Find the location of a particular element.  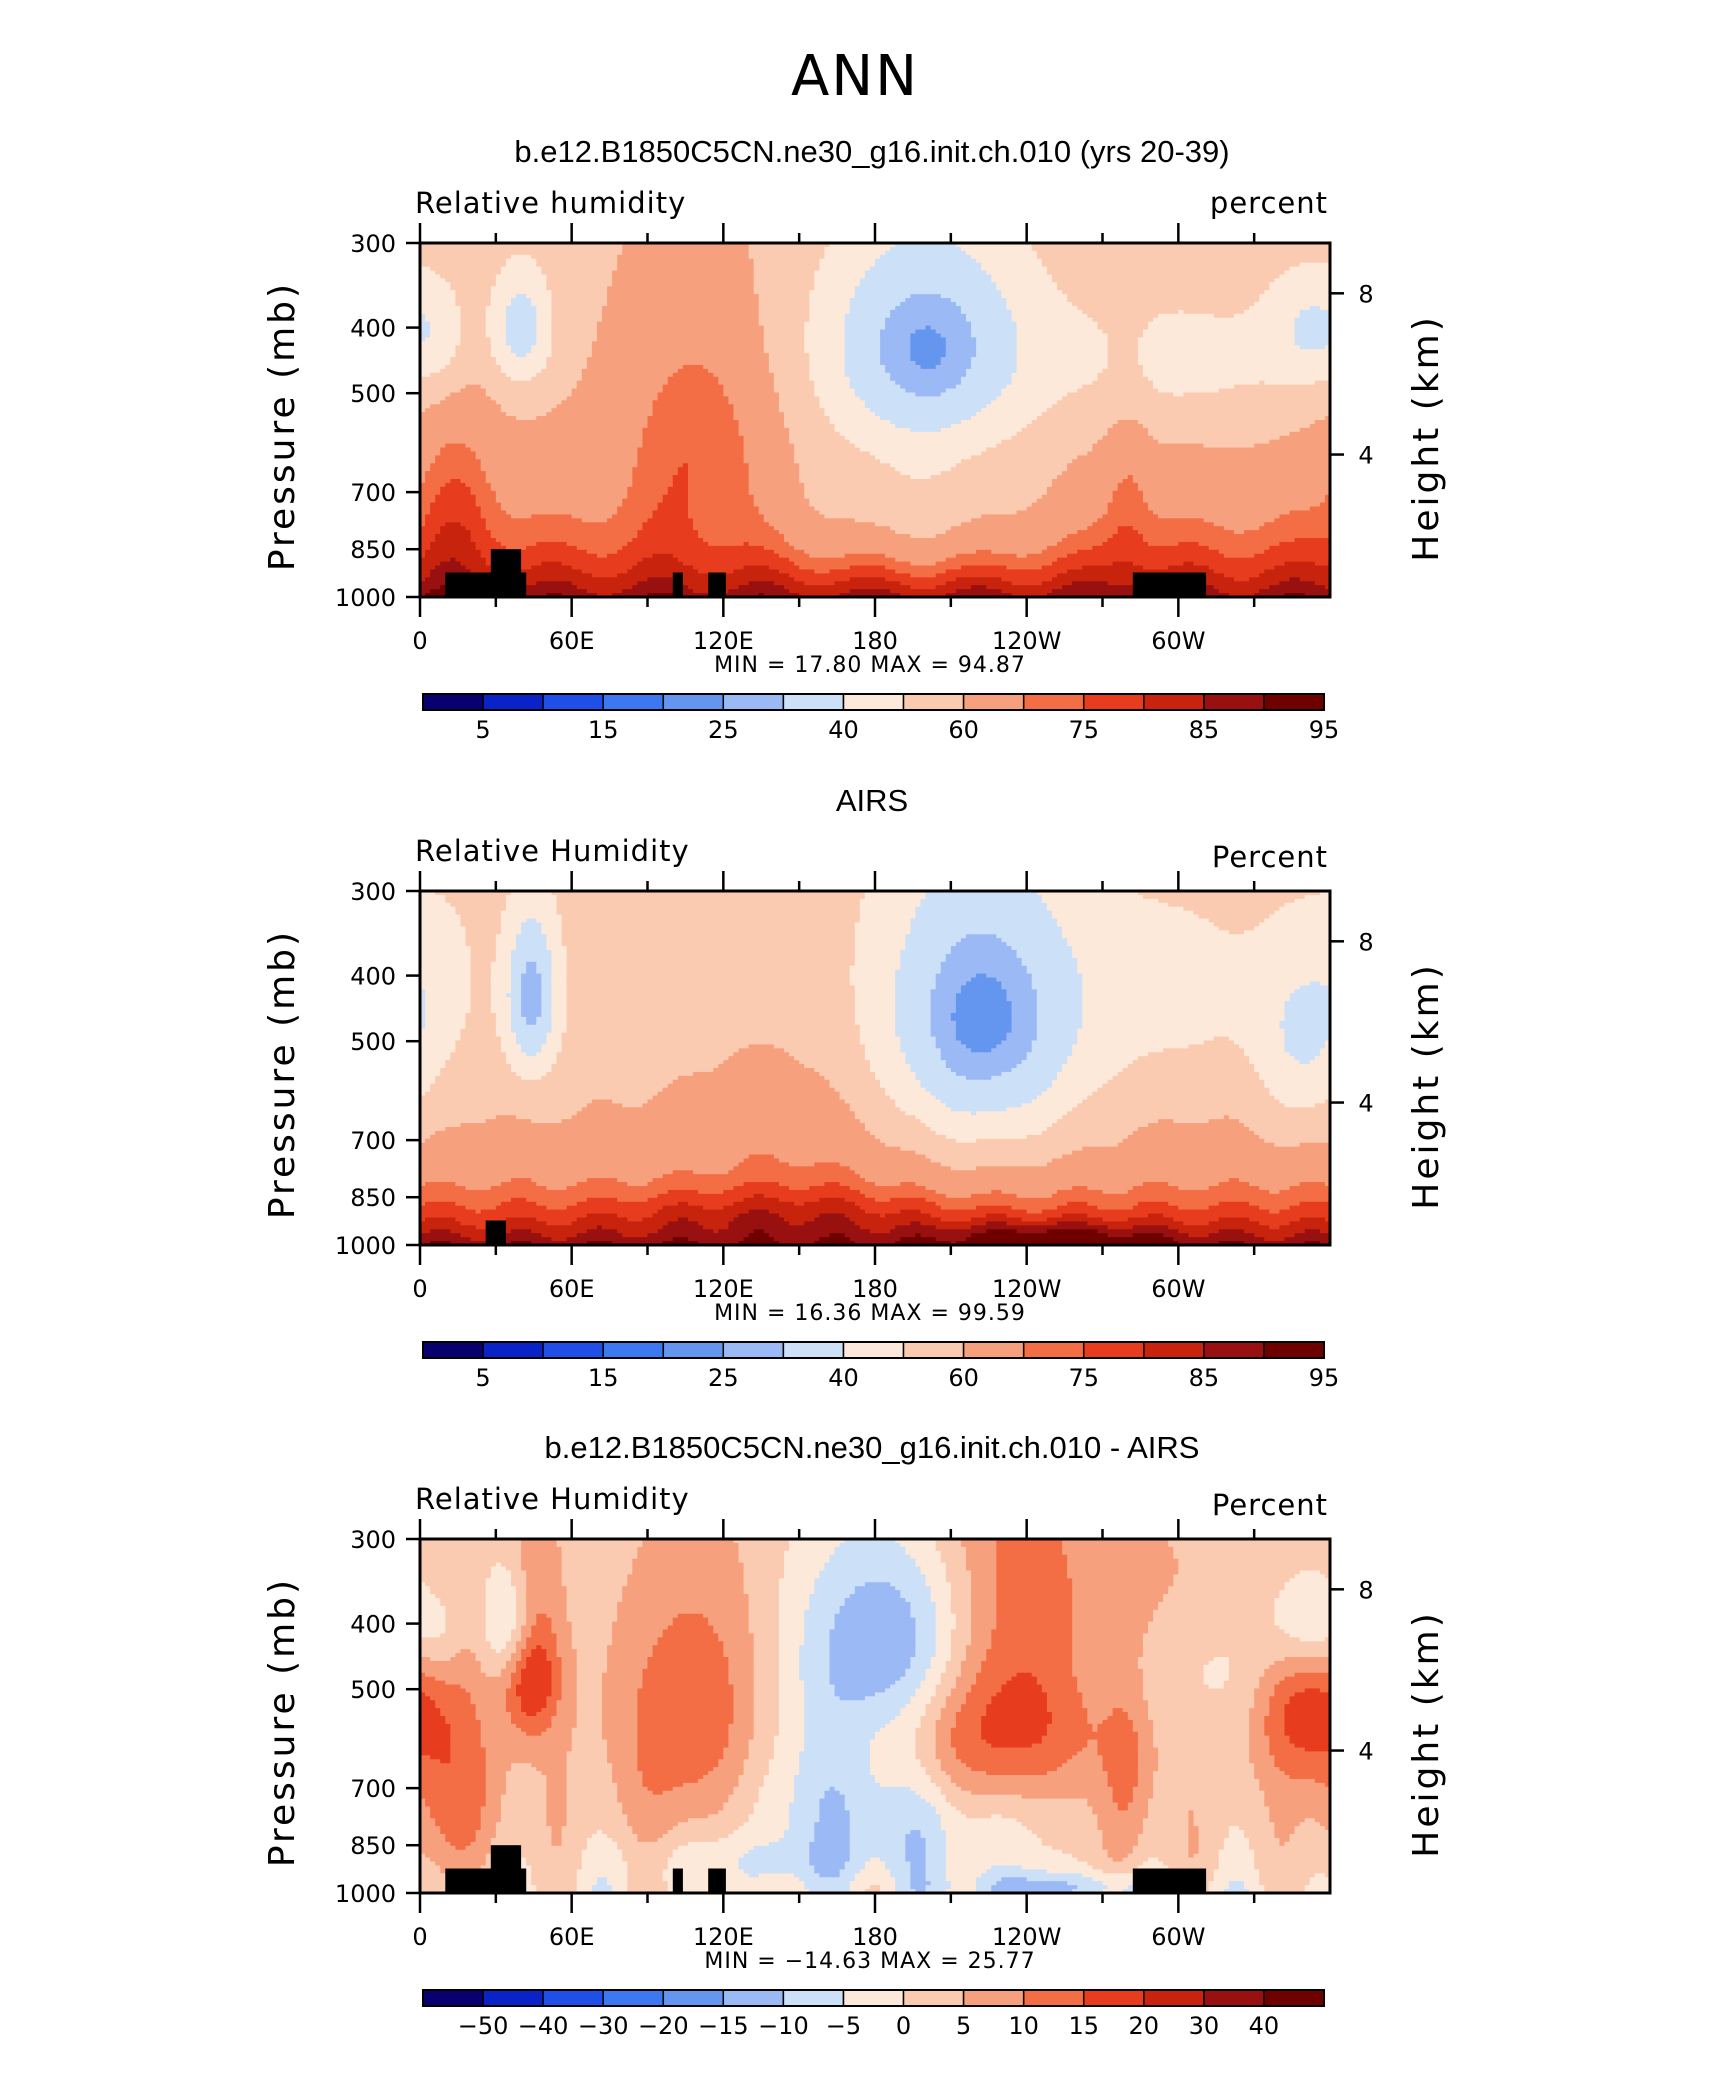

colorbar-label: −5 is located at coordinates (843, 2026).